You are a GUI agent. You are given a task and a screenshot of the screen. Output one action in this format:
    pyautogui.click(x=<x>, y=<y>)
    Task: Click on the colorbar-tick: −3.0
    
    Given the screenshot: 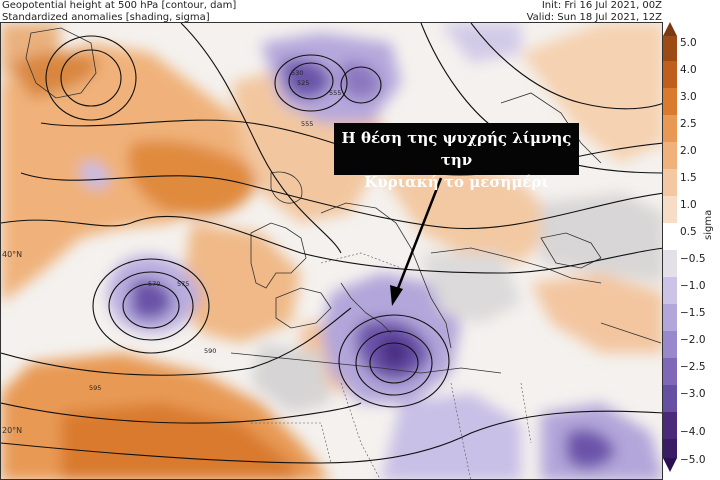 What is the action you would take?
    pyautogui.click(x=693, y=394)
    